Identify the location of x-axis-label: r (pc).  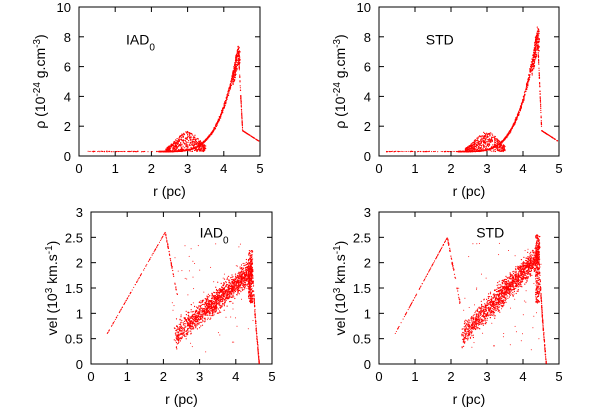
(169, 191).